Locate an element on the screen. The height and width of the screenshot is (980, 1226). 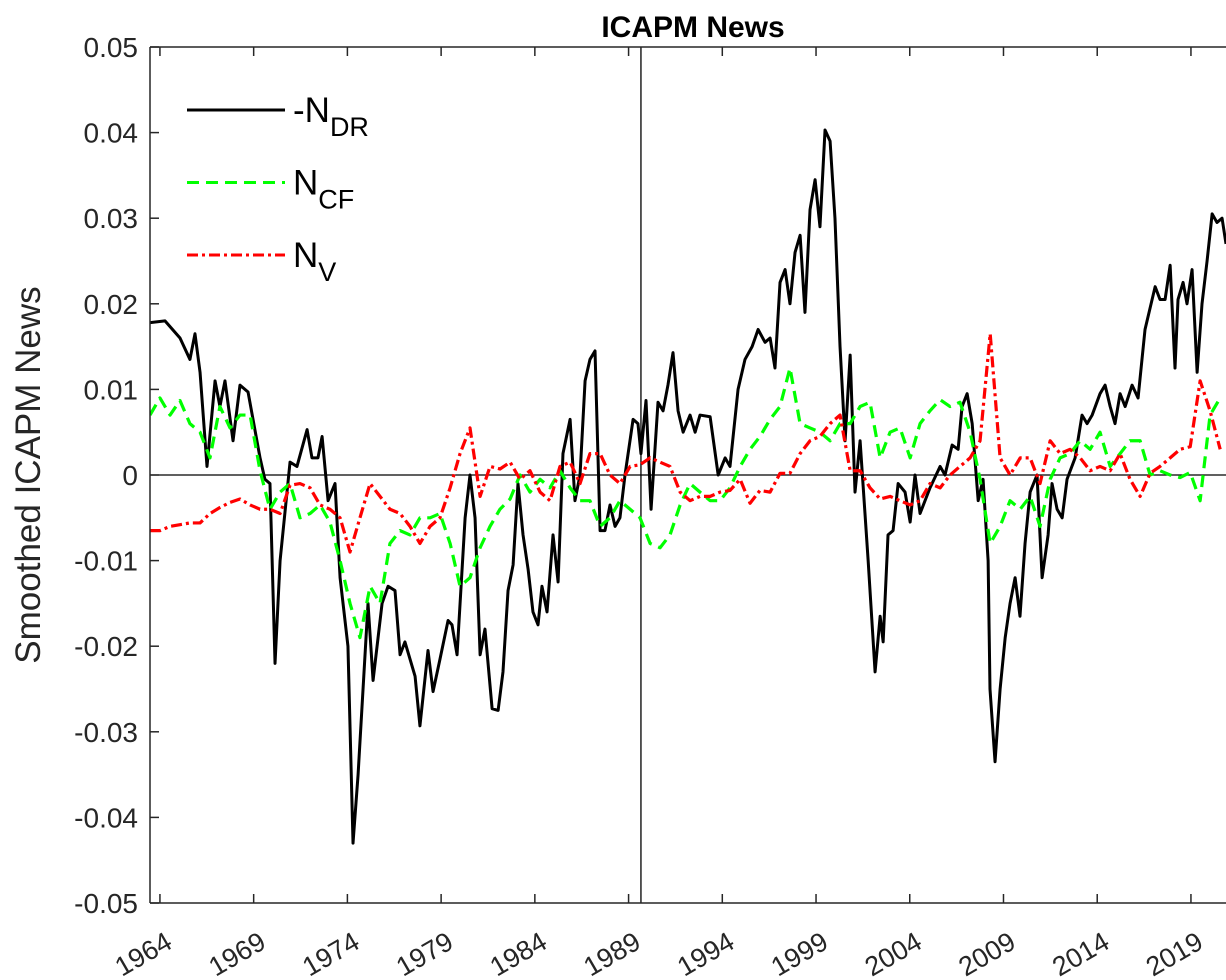
x-tick-label: 1979 is located at coordinates (424, 953).